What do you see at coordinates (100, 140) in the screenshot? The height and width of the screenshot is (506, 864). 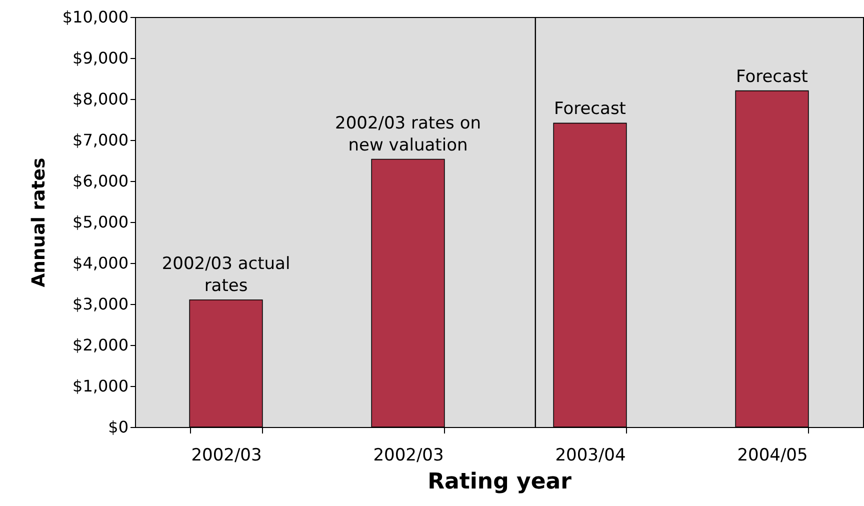 I see `y-tick-label: $7,000` at bounding box center [100, 140].